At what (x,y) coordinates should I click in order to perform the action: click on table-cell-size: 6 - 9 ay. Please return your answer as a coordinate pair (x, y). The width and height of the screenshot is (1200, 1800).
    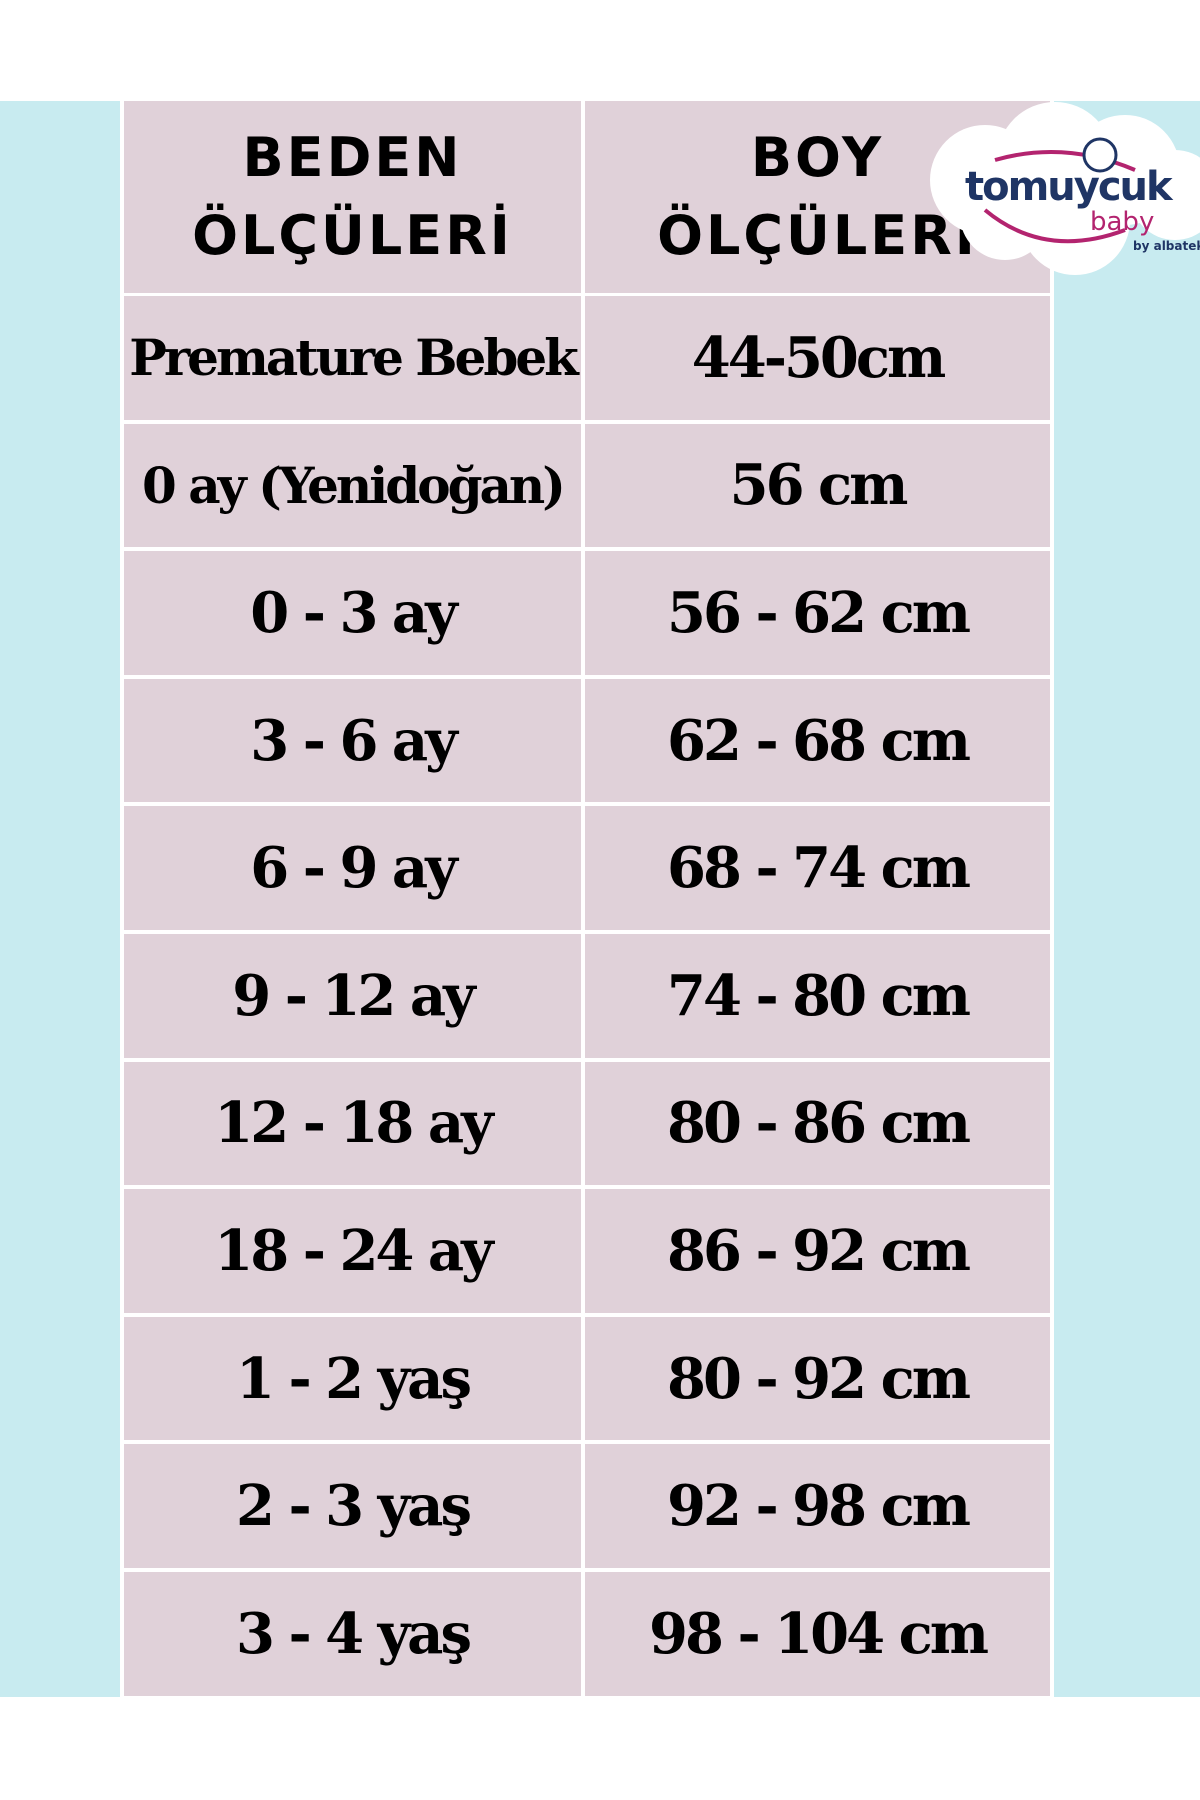
    Looking at the image, I should click on (352, 868).